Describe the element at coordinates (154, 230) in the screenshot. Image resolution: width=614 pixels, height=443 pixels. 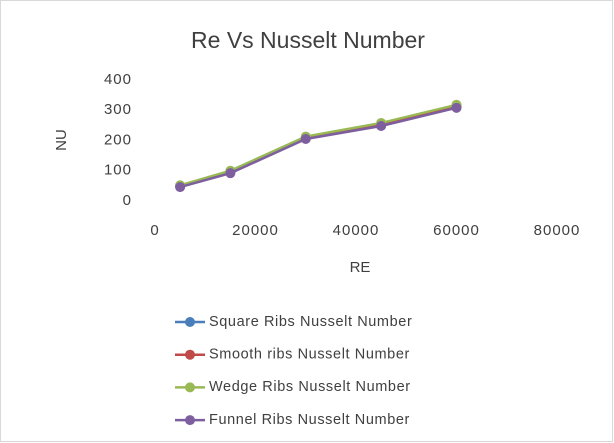
I see `x-tick-label: 0` at that location.